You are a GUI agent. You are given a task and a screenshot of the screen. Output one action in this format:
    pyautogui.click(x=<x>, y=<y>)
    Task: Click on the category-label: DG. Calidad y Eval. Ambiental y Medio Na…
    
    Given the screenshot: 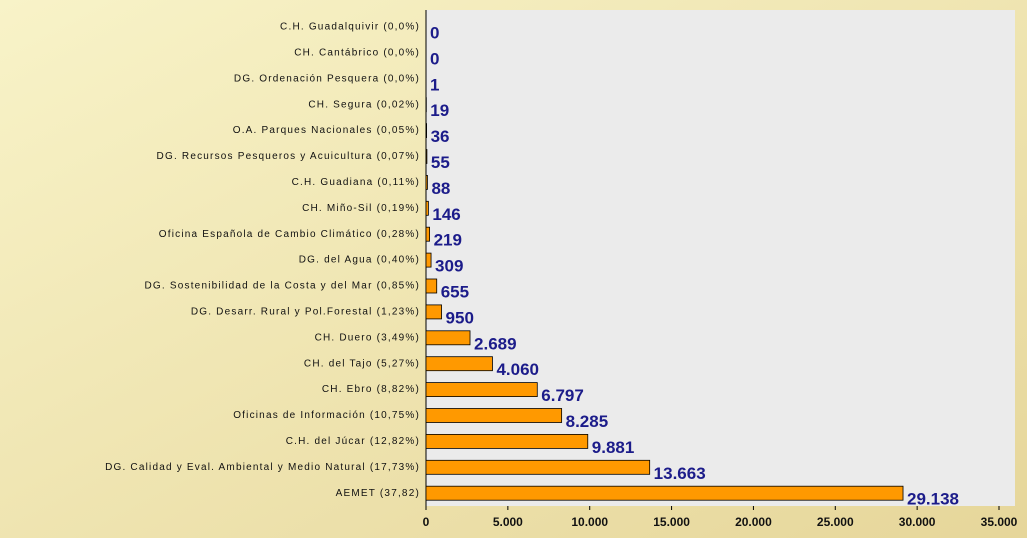 What is the action you would take?
    pyautogui.click(x=262, y=467)
    